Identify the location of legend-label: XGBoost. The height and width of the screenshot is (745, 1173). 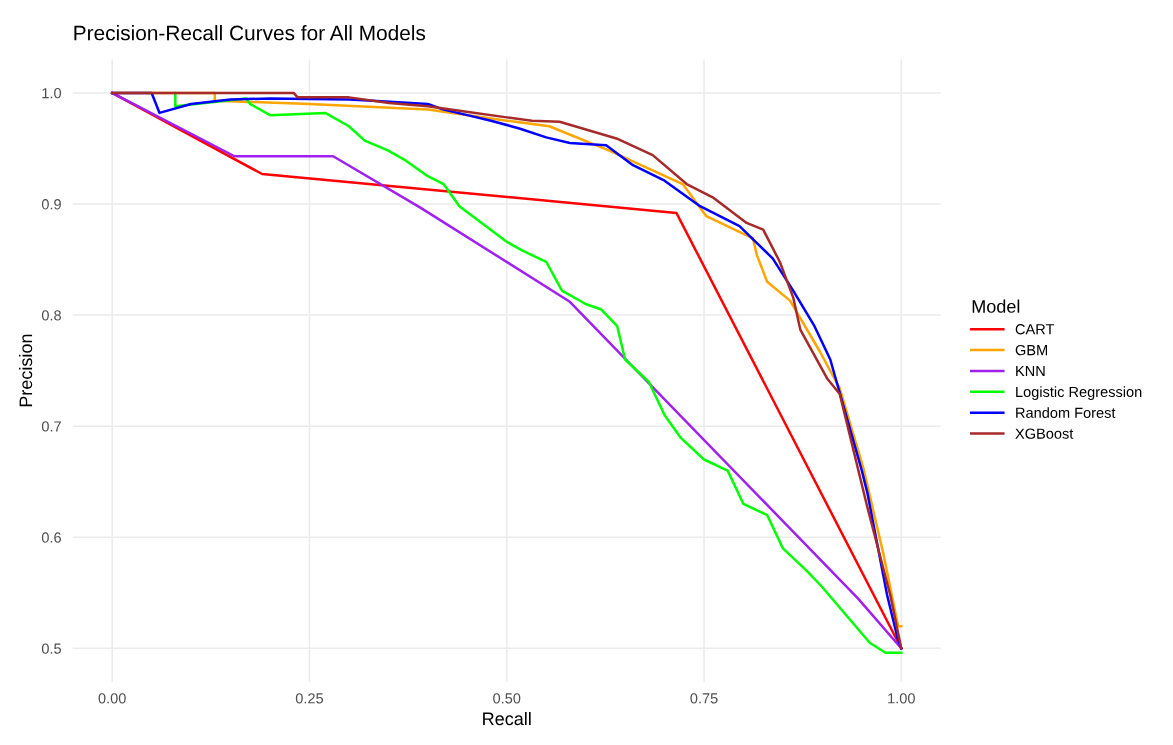
(1044, 433).